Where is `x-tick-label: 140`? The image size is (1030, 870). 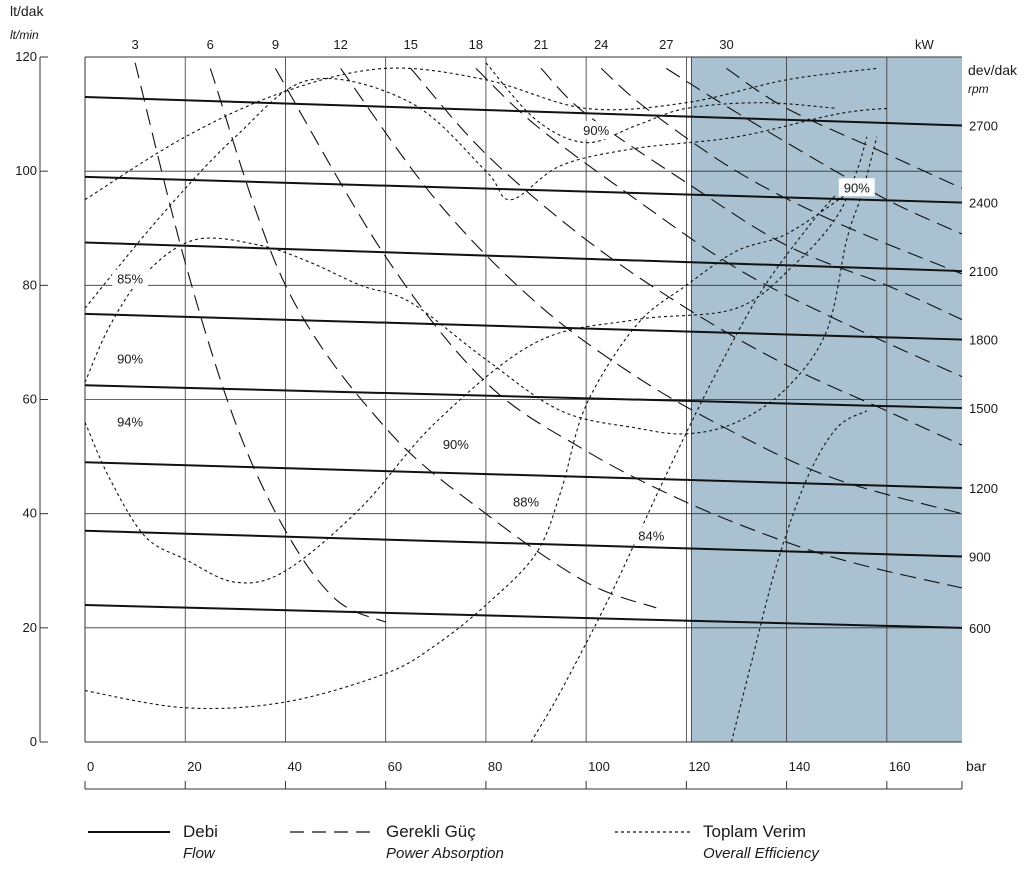
x-tick-label: 140 is located at coordinates (800, 766).